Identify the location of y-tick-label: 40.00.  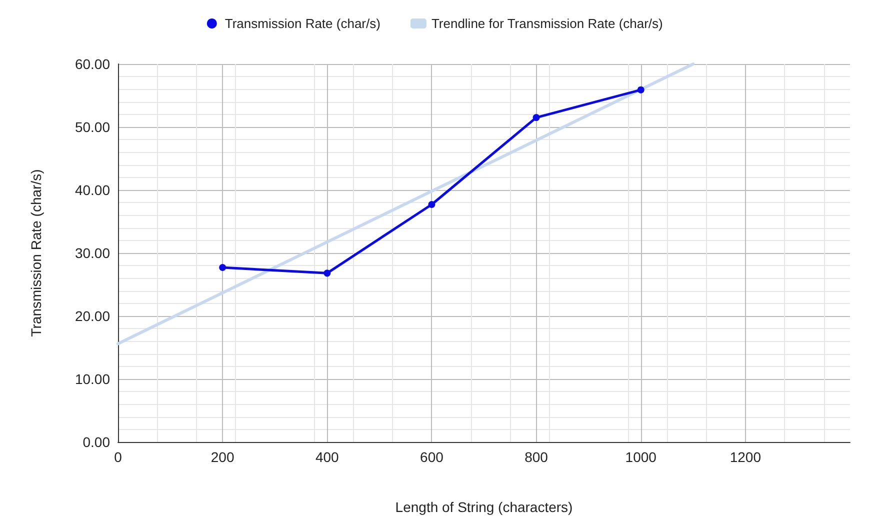
(92, 190).